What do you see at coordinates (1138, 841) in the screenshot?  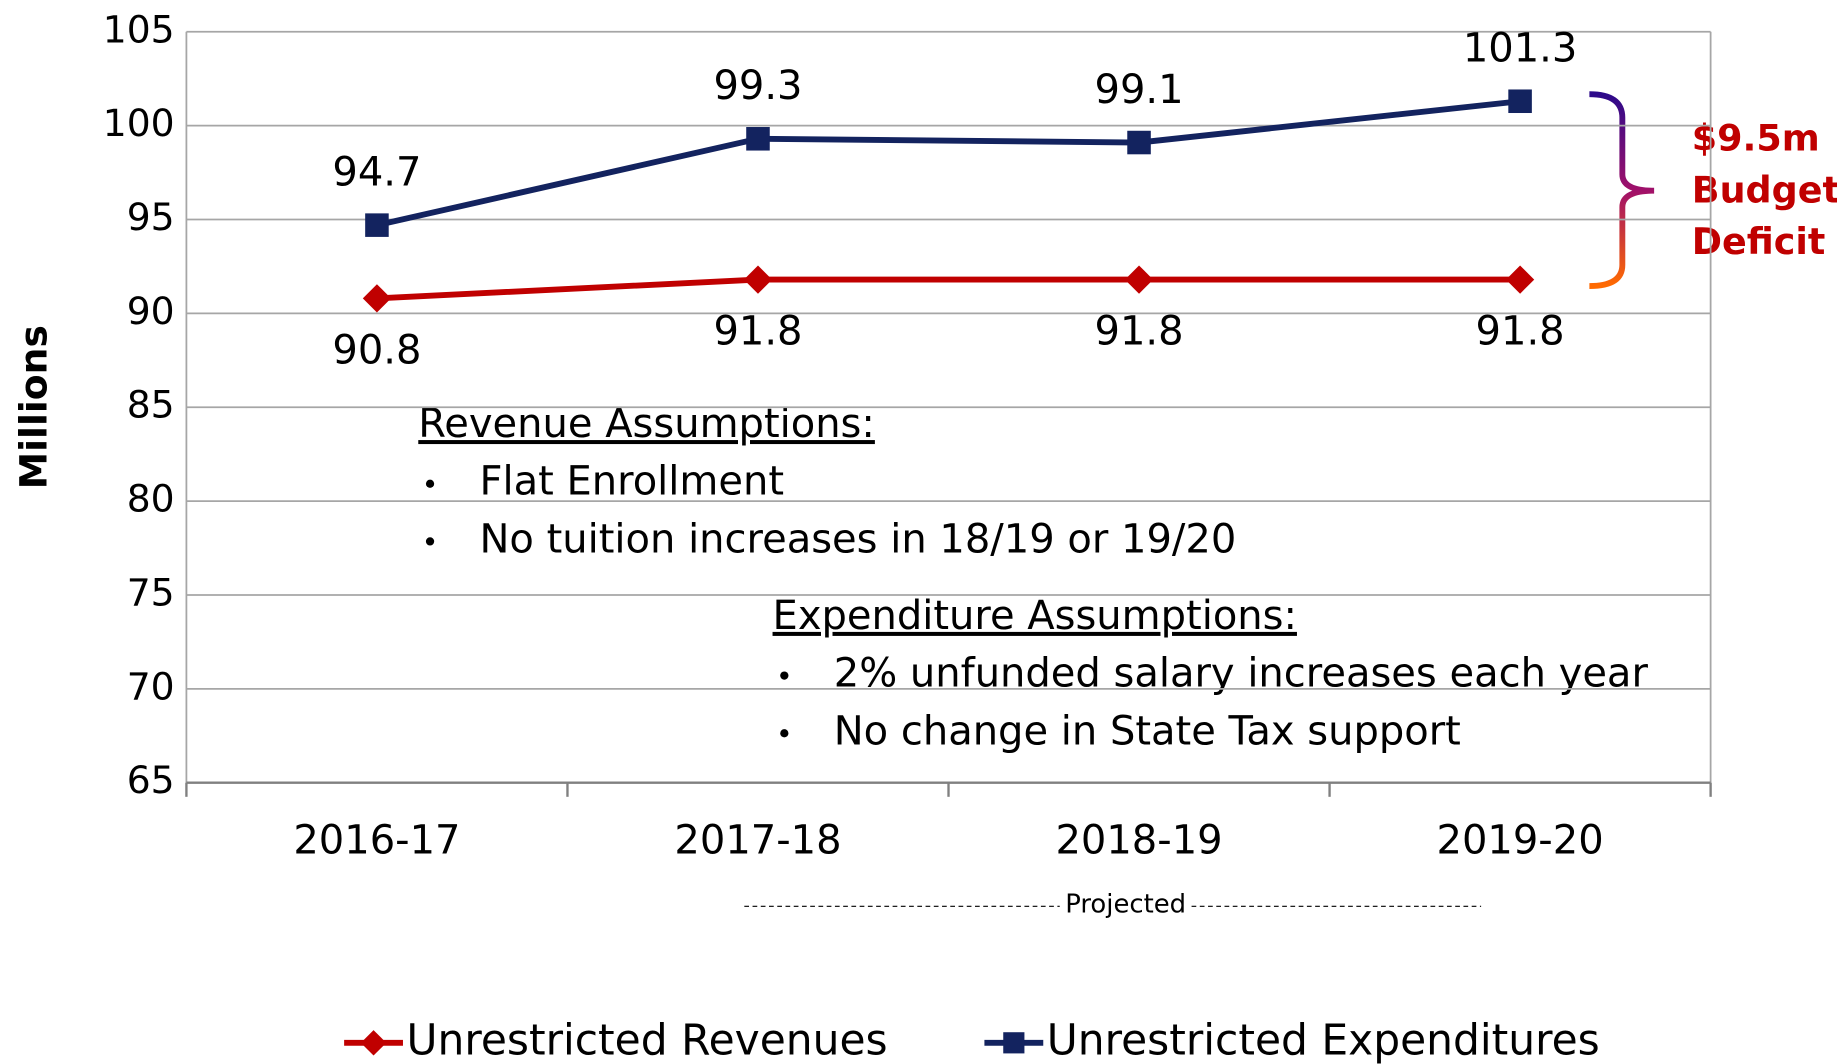 I see `x-tick-label: 2018-19` at bounding box center [1138, 841].